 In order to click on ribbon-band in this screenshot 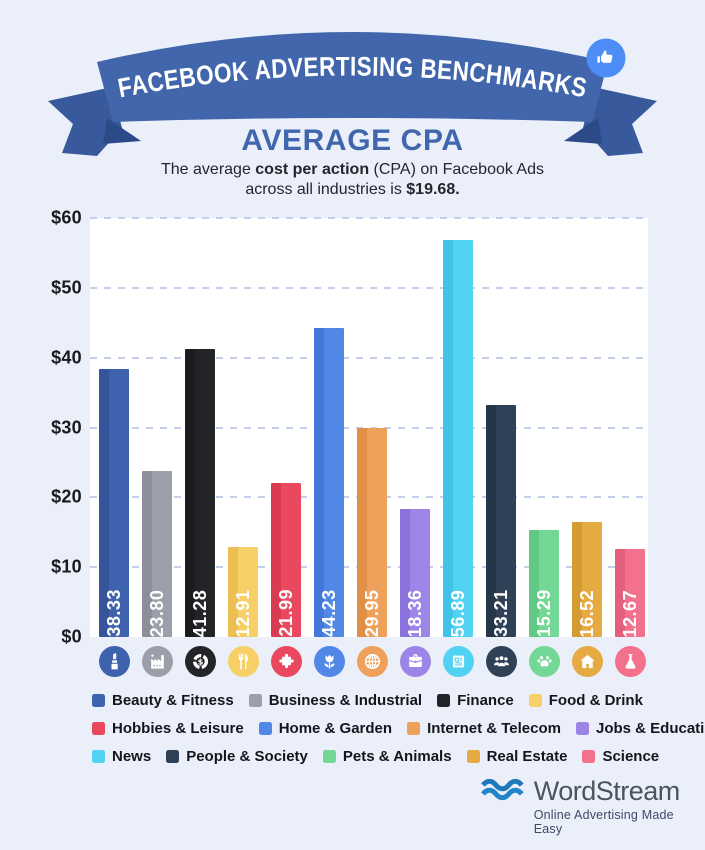, I will do `click(352, 77)`.